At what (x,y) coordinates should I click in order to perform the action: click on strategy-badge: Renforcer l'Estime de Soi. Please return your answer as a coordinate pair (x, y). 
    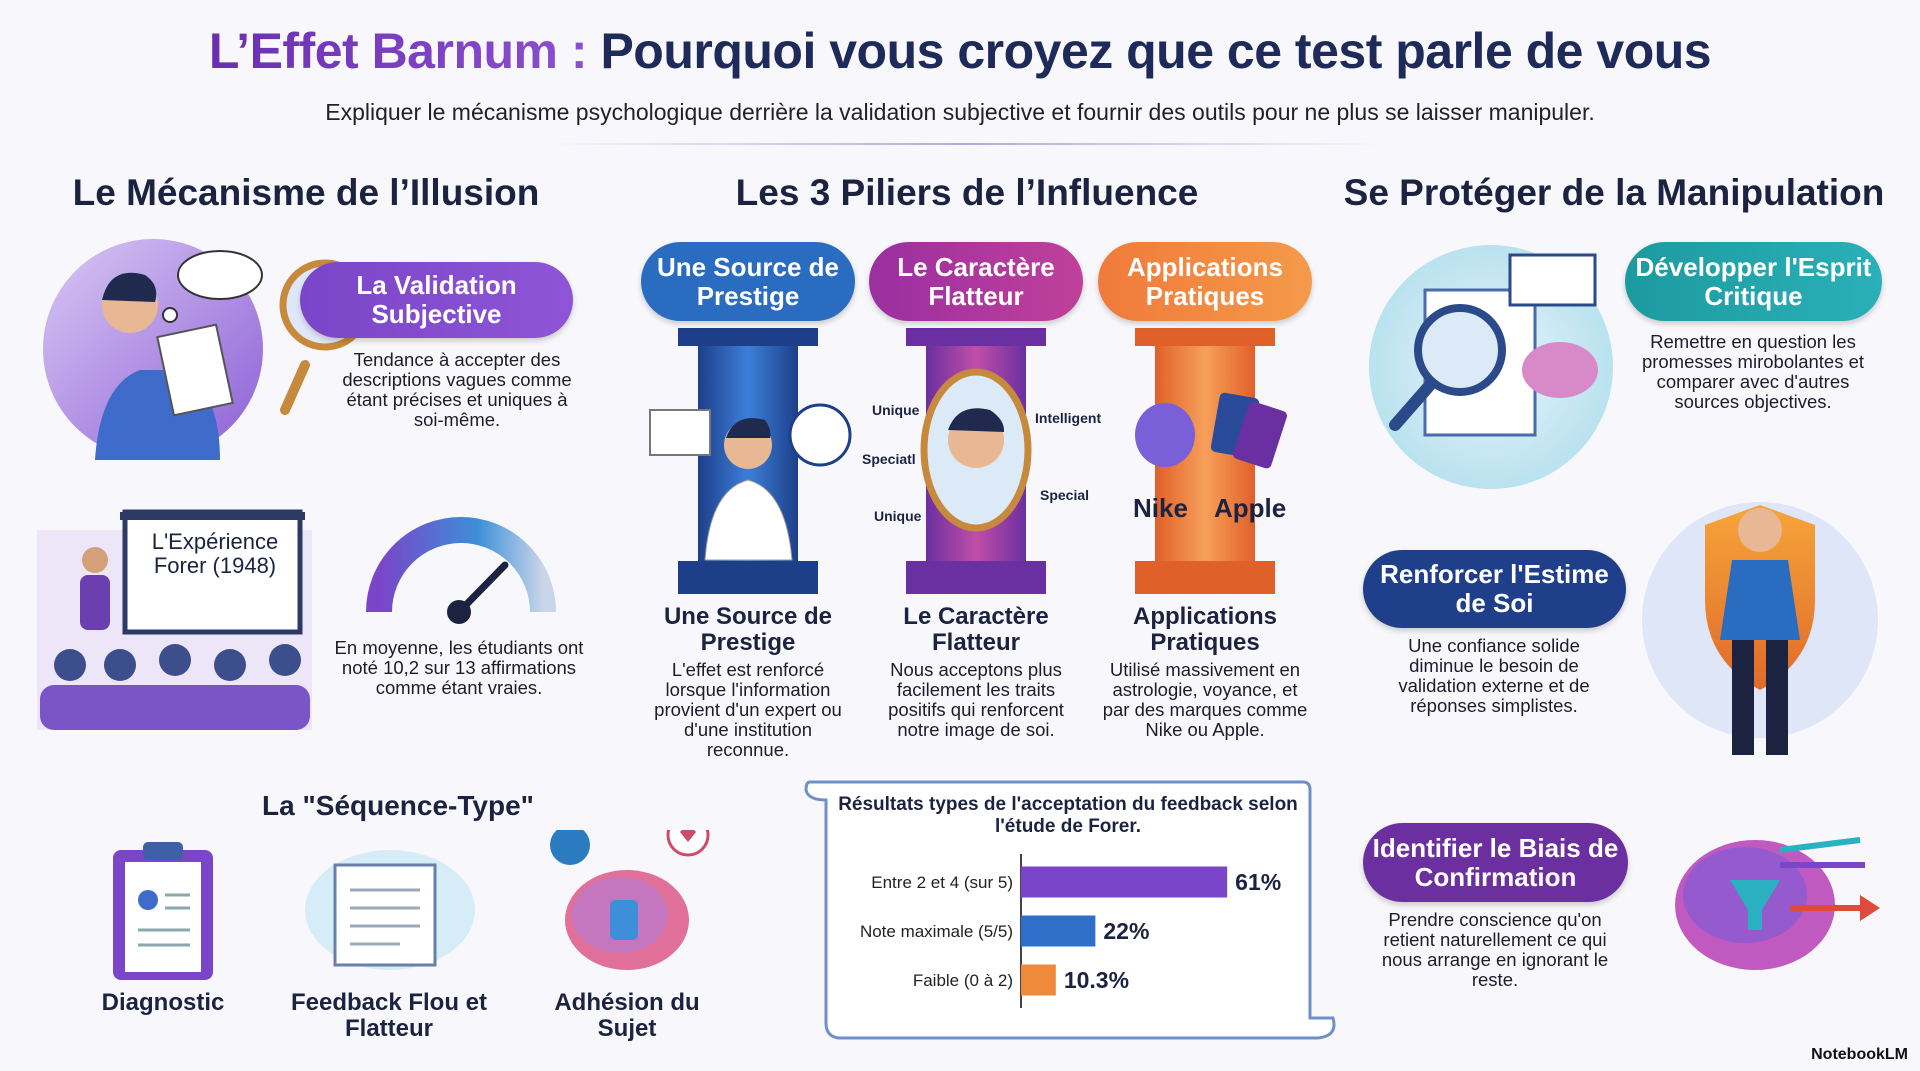
    Looking at the image, I should click on (1494, 589).